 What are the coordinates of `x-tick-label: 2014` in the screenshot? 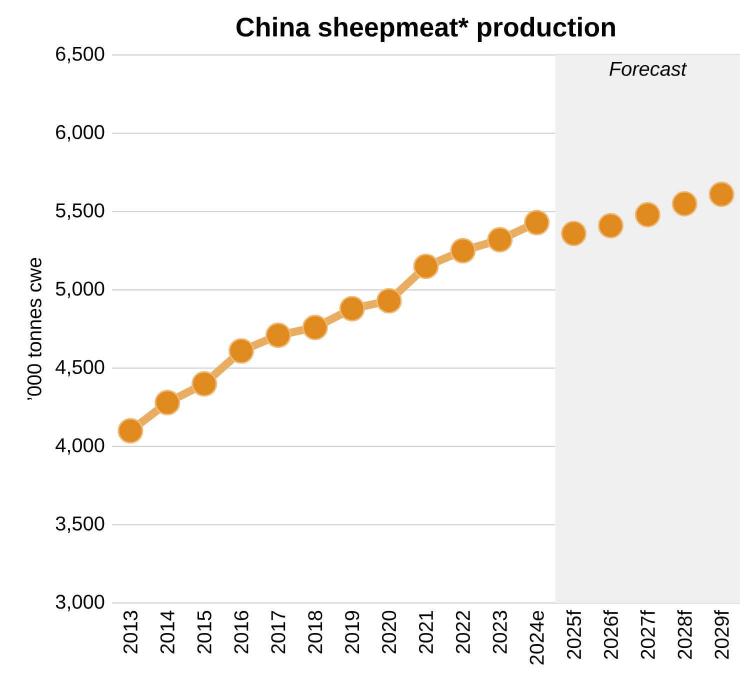 It's located at (167, 632).